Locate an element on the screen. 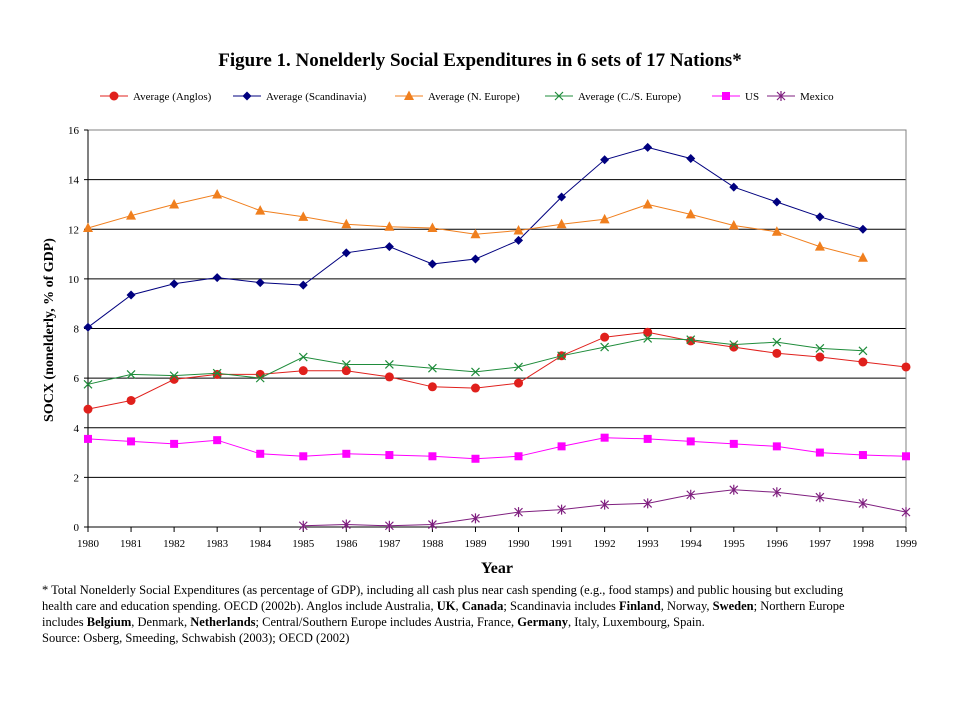  legend-label: US is located at coordinates (752, 97).